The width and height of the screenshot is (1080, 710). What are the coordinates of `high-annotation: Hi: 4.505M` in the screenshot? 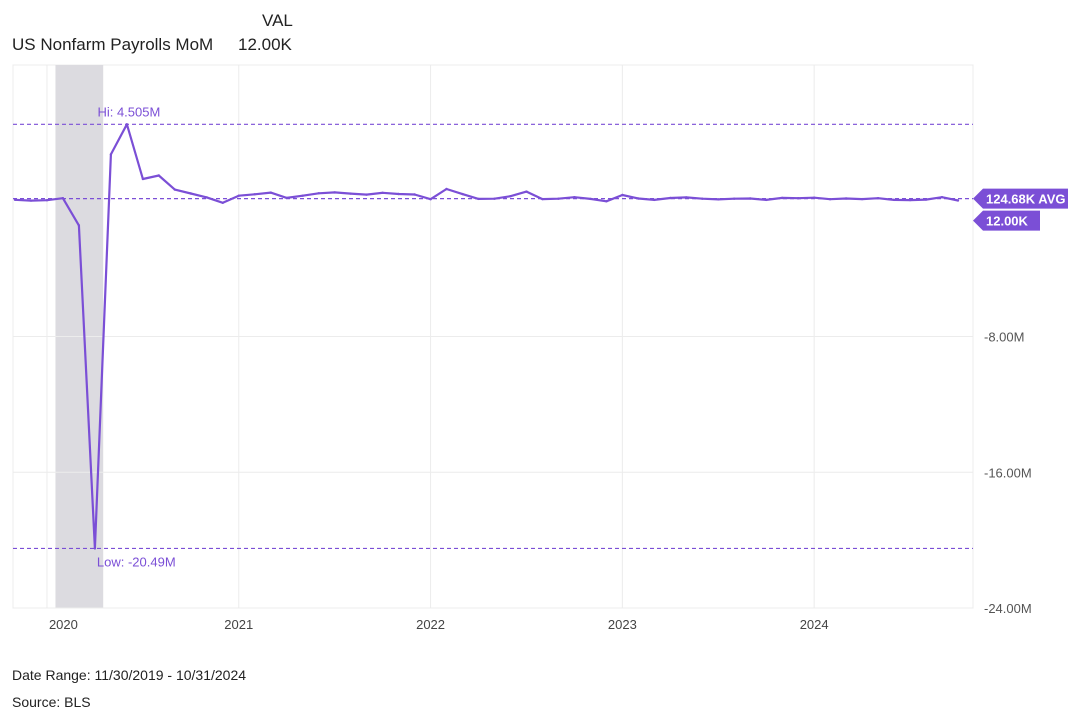 It's located at (128, 111).